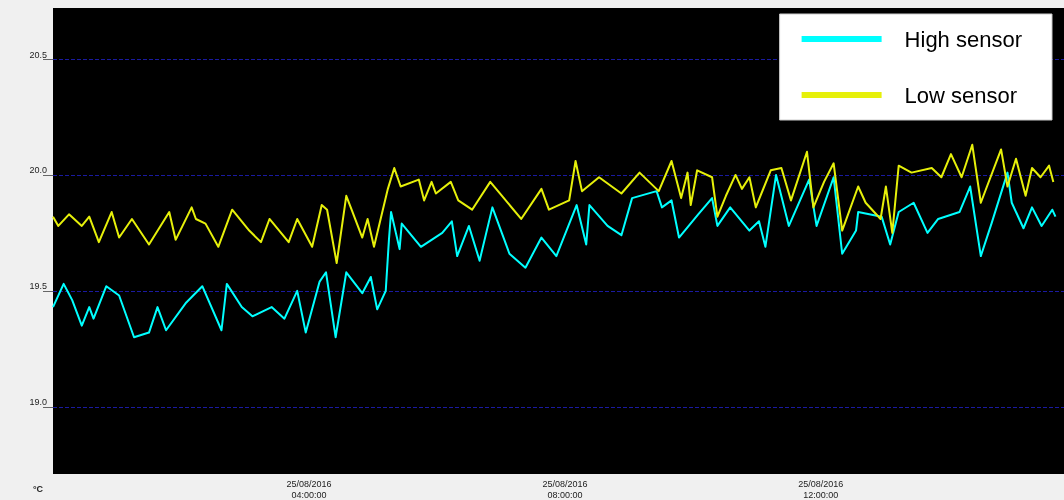 The width and height of the screenshot is (1064, 500). What do you see at coordinates (38, 488) in the screenshot?
I see `y-axis-title: °C` at bounding box center [38, 488].